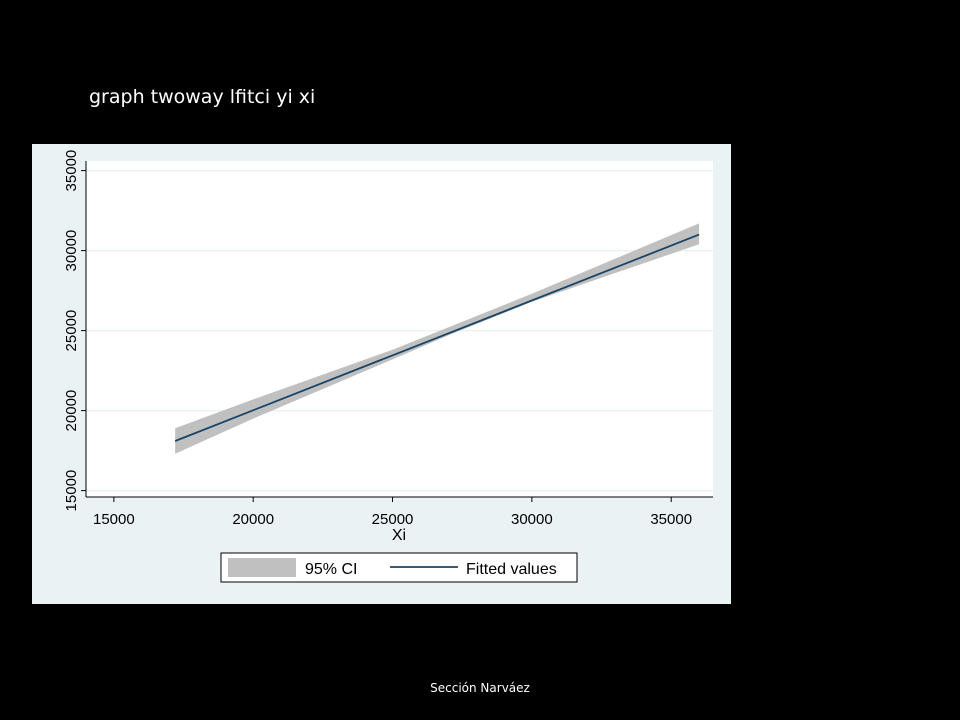  I want to click on y-tick-label: 30000, so click(71, 251).